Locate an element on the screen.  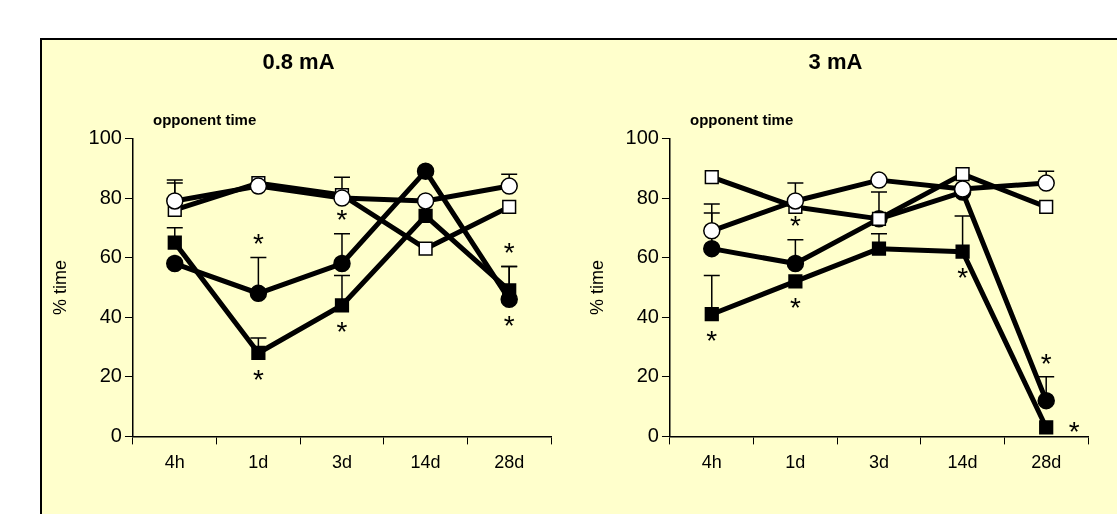
chart-title: 3 mA is located at coordinates (835, 62).